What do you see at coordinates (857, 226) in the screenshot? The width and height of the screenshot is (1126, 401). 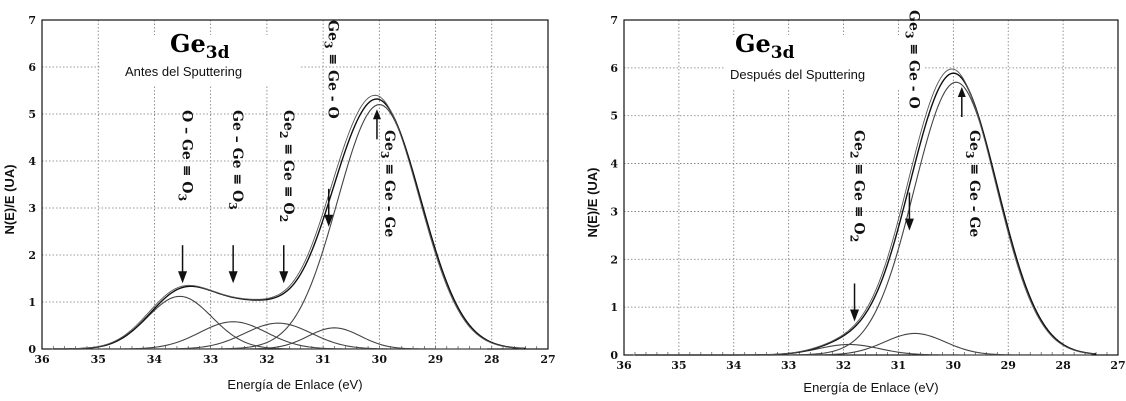 I see `annotation-1: Ge2 ≡ Ge ≡ O2` at bounding box center [857, 226].